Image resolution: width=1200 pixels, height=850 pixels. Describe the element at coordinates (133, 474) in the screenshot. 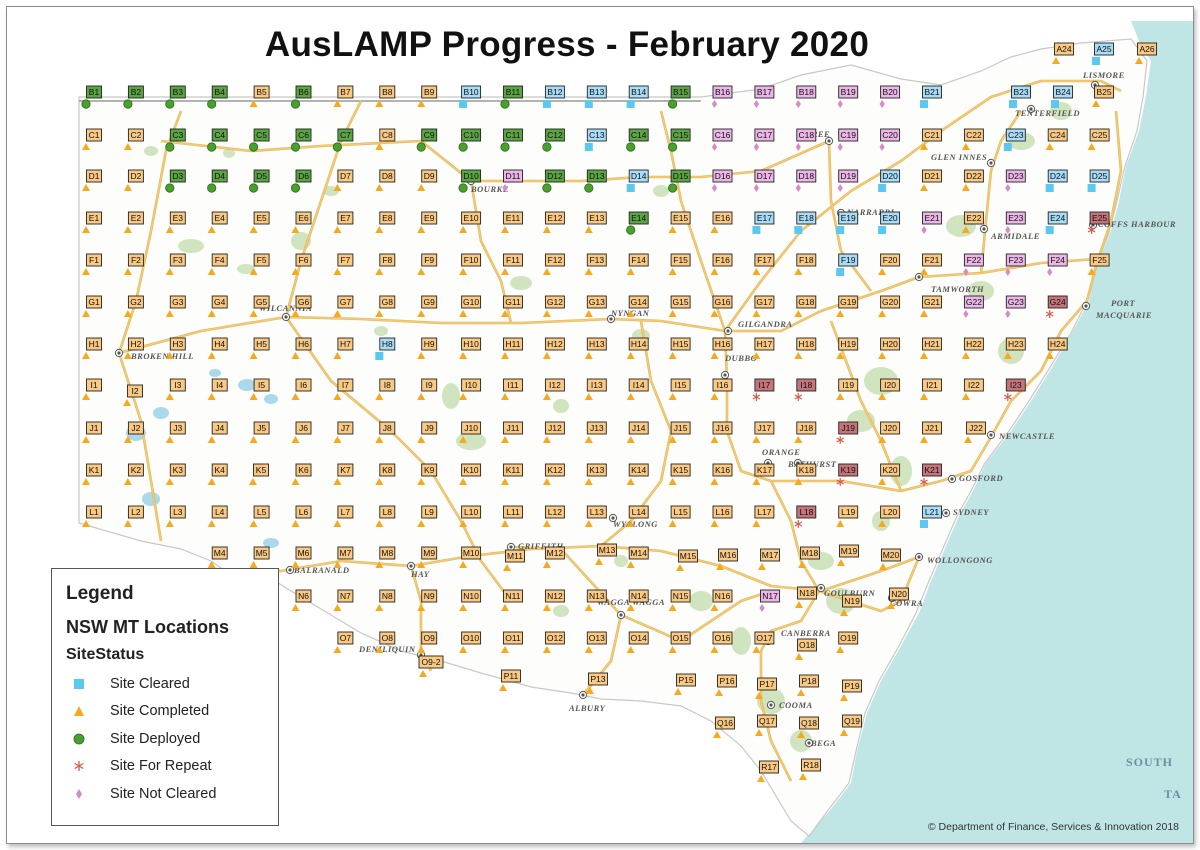

I see `site-k2: K2` at that location.